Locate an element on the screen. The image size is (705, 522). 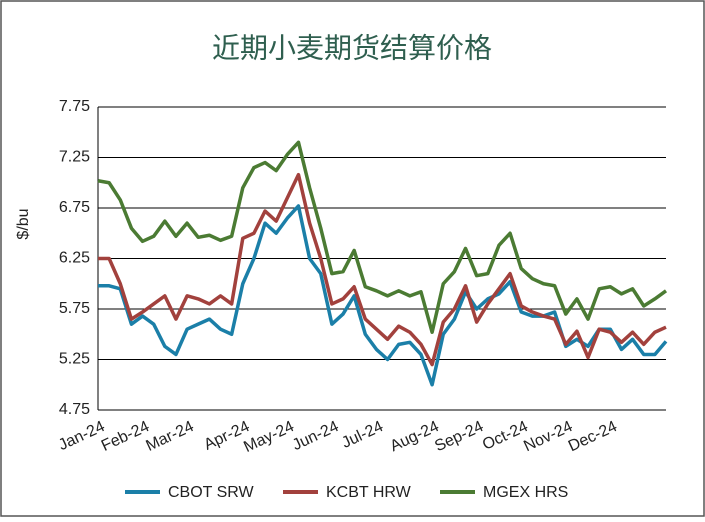
legend-label: MGEX HRS is located at coordinates (525, 492).